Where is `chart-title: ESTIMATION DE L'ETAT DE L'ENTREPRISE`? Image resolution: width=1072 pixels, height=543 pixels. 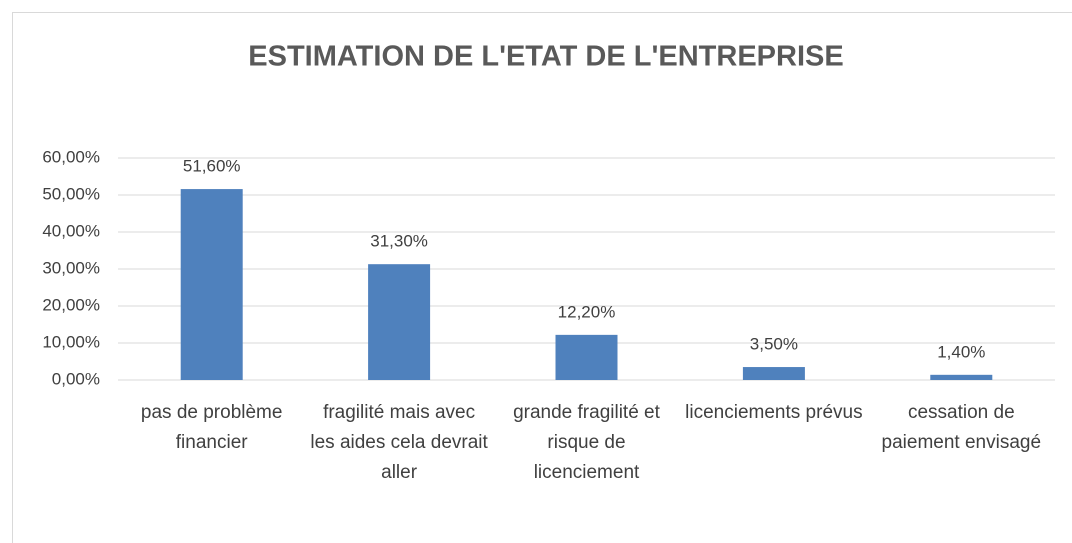
chart-title: ESTIMATION DE L'ETAT DE L'ENTREPRISE is located at coordinates (545, 57).